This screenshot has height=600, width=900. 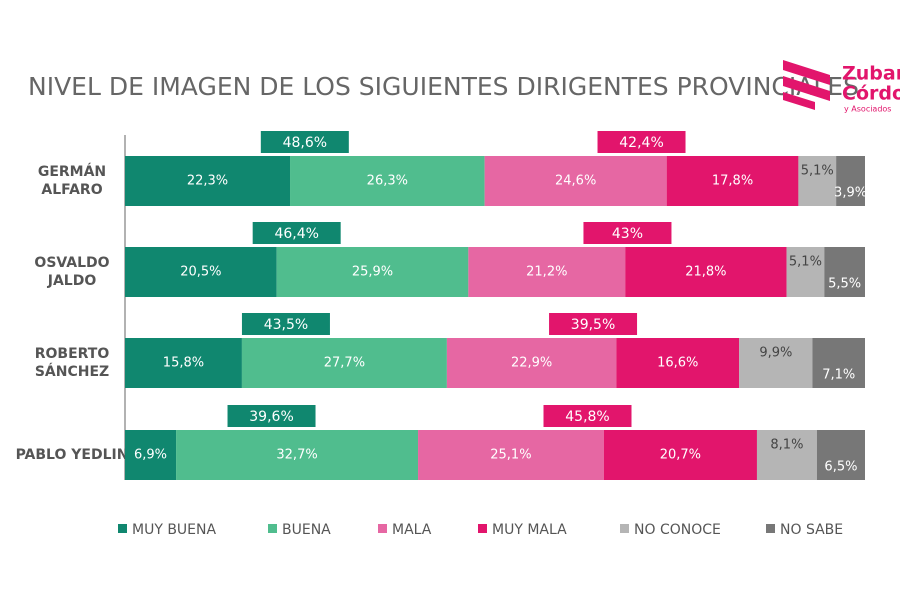 I want to click on total-label: 42,4%, so click(x=641, y=143).